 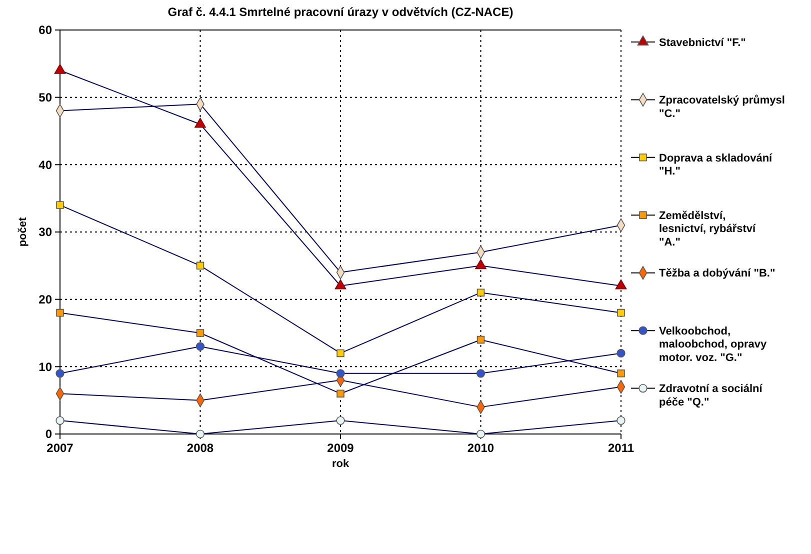 I want to click on legend-label: Zdravotní a sociální péče "Q.", so click(x=711, y=395).